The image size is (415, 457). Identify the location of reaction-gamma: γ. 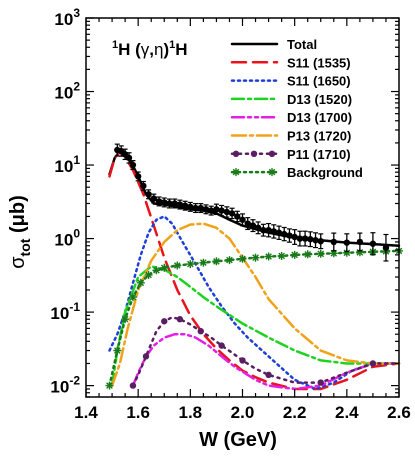
(145, 49).